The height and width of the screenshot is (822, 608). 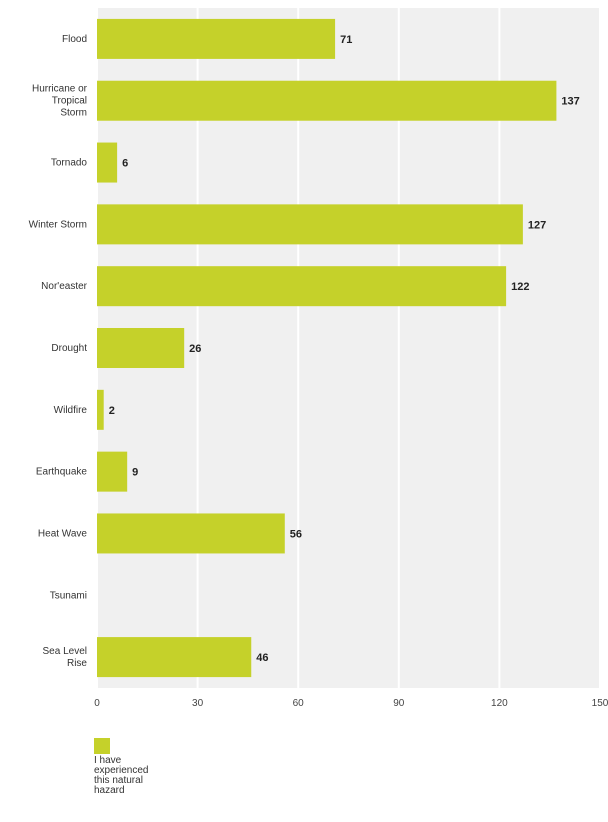 I want to click on legend: I have experienced this natural hazard, so click(x=134, y=767).